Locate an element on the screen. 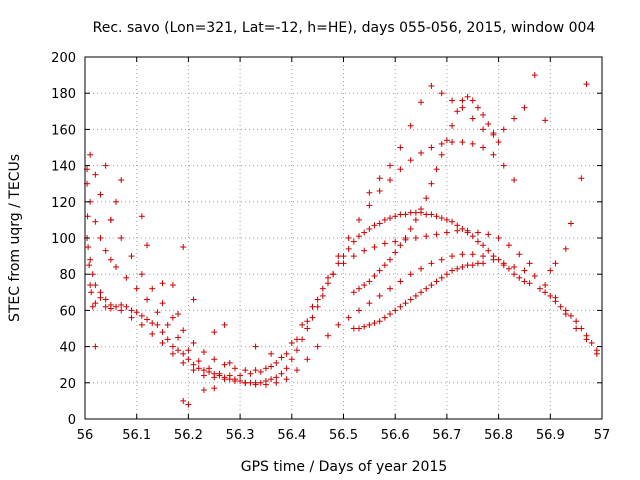 The height and width of the screenshot is (480, 640). y-tick-label: 140 is located at coordinates (63, 167).